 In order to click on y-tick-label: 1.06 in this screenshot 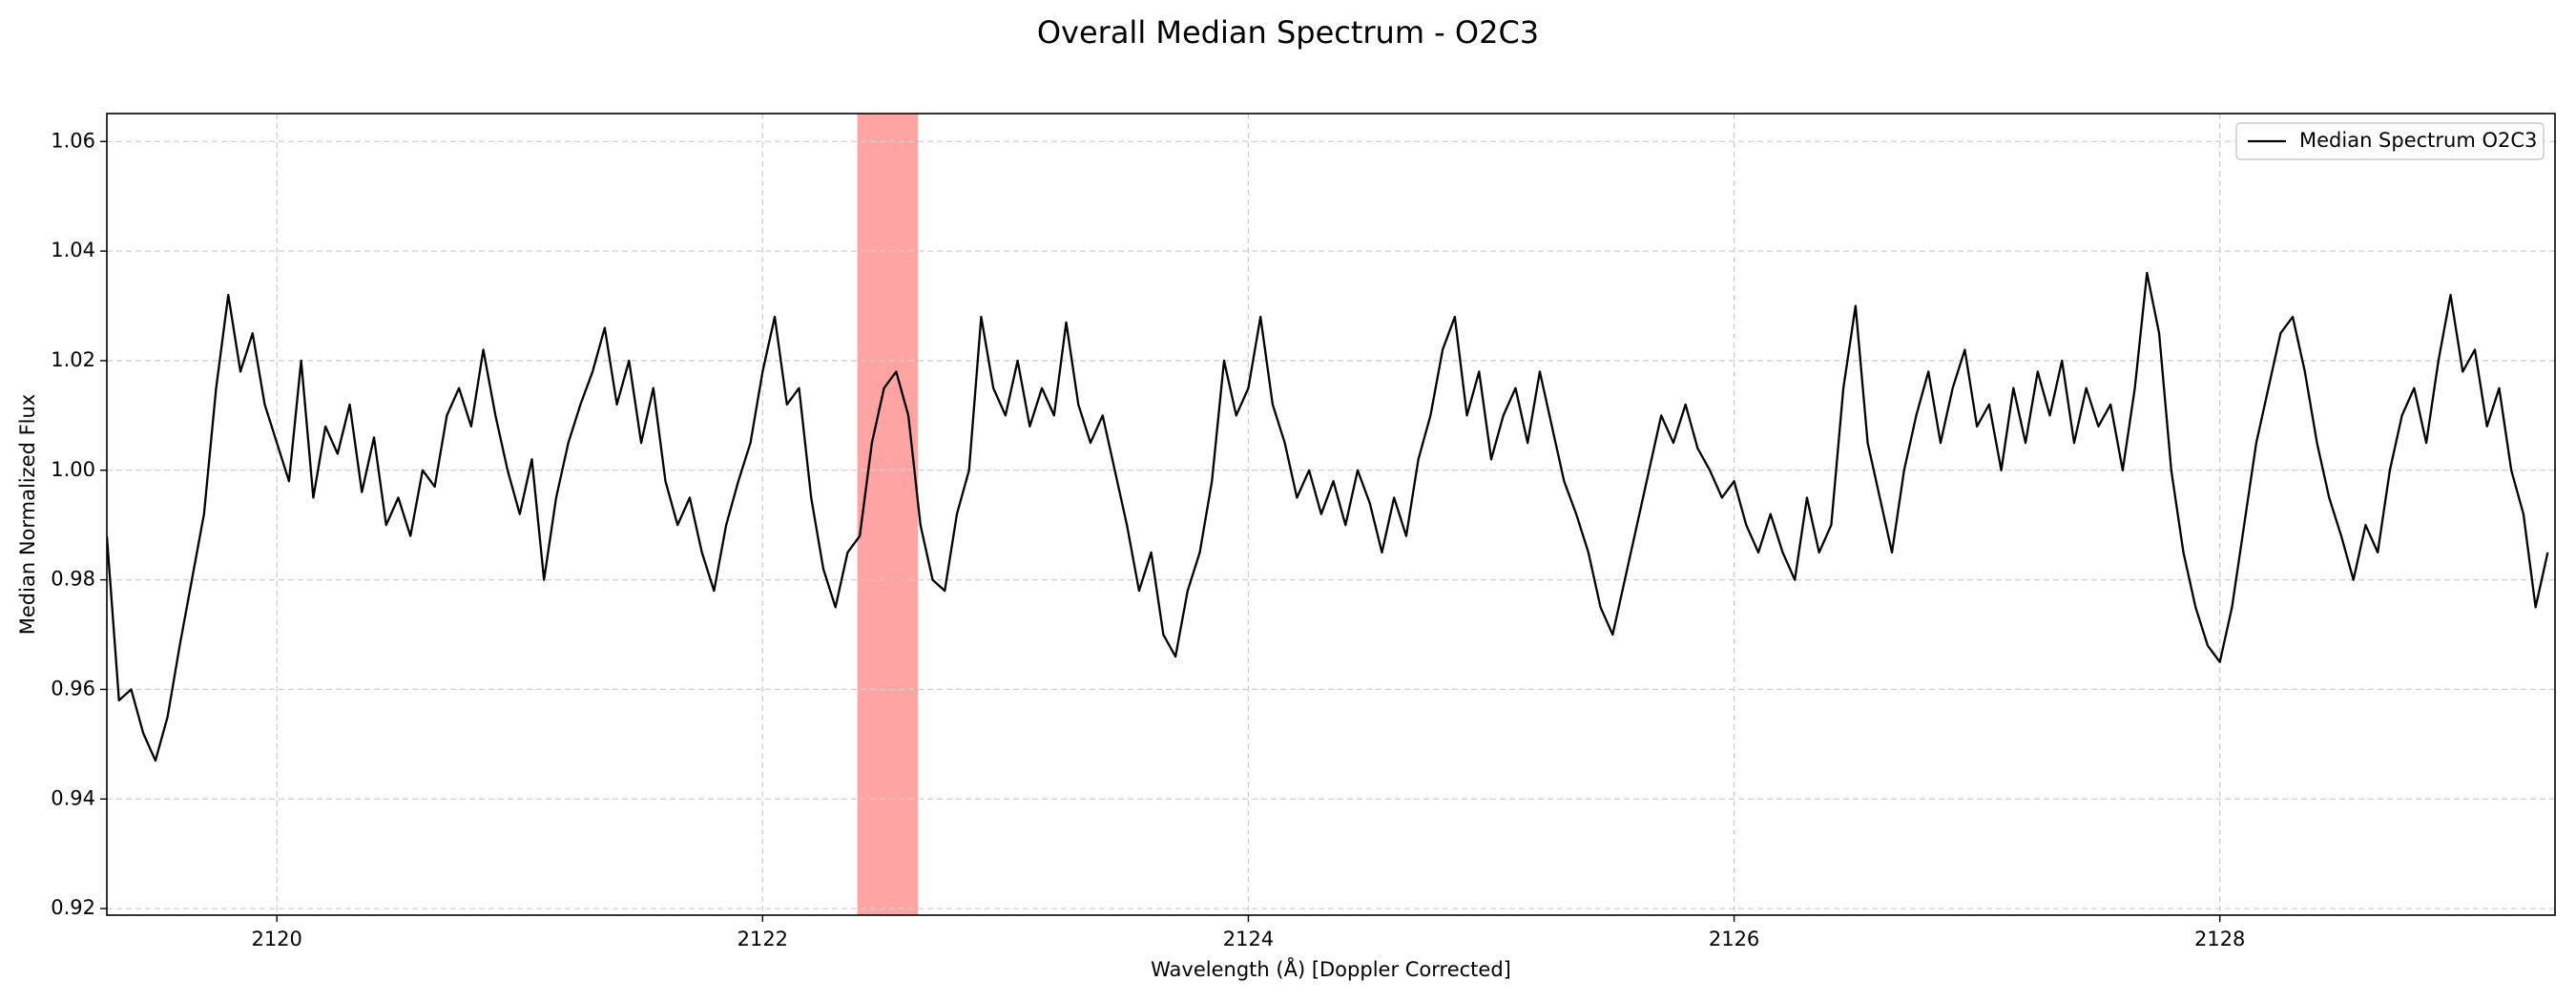, I will do `click(73, 140)`.